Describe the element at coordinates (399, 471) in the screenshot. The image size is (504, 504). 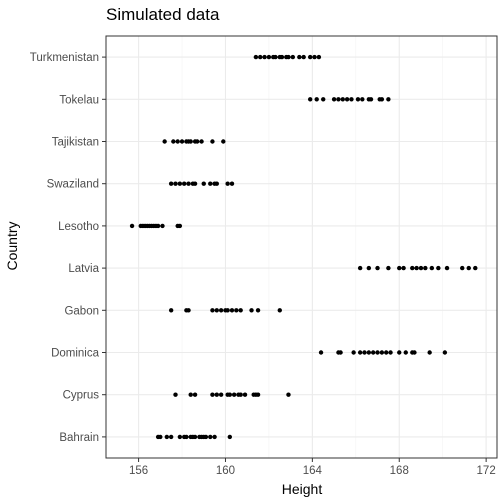
I see `x-tick-label: 168` at that location.